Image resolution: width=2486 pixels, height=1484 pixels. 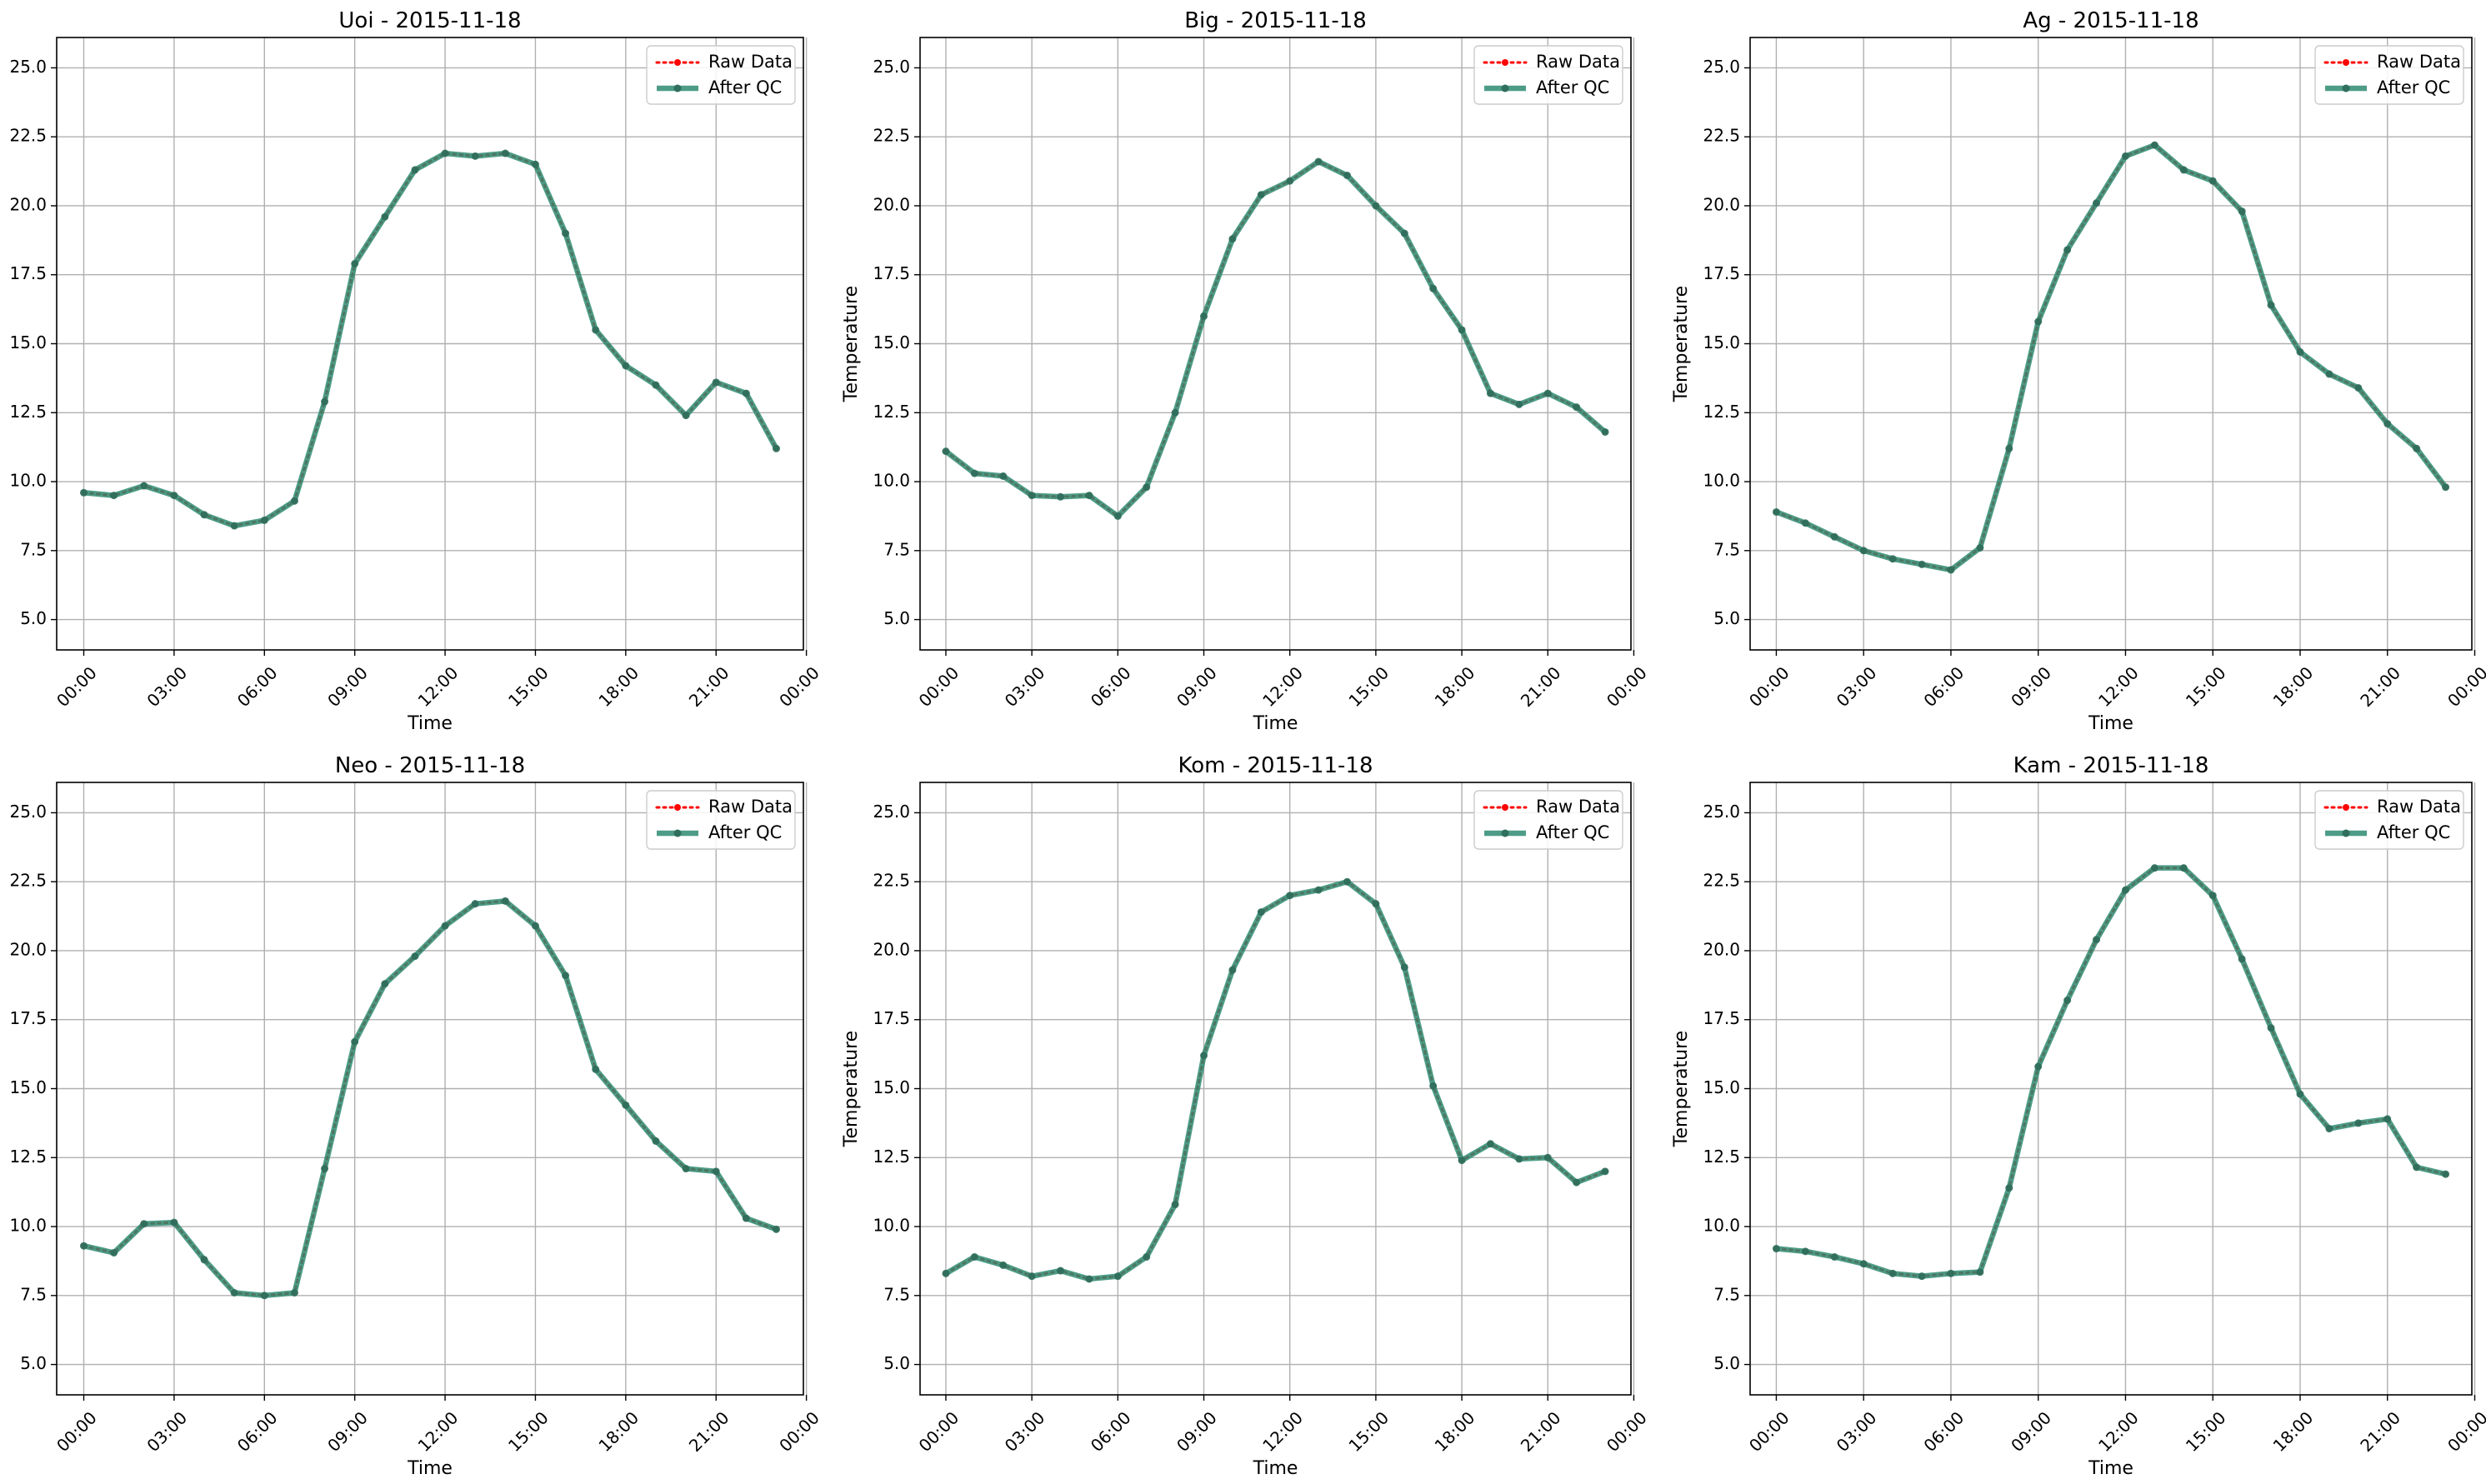 What do you see at coordinates (2293, 687) in the screenshot?
I see `x-tick-label: 18:00` at bounding box center [2293, 687].